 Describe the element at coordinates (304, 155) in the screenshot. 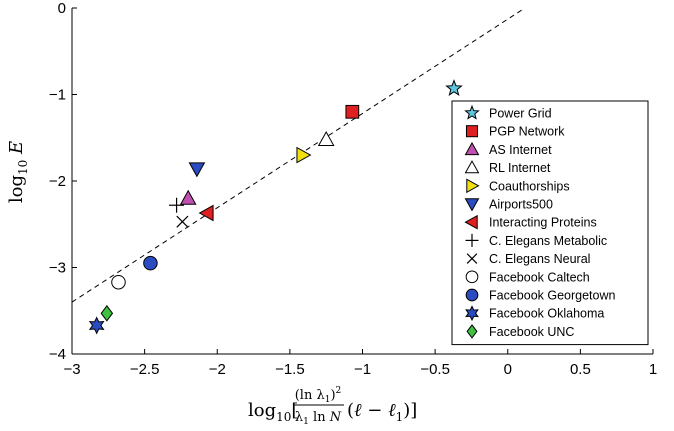

I see `point-coauthorships` at that location.